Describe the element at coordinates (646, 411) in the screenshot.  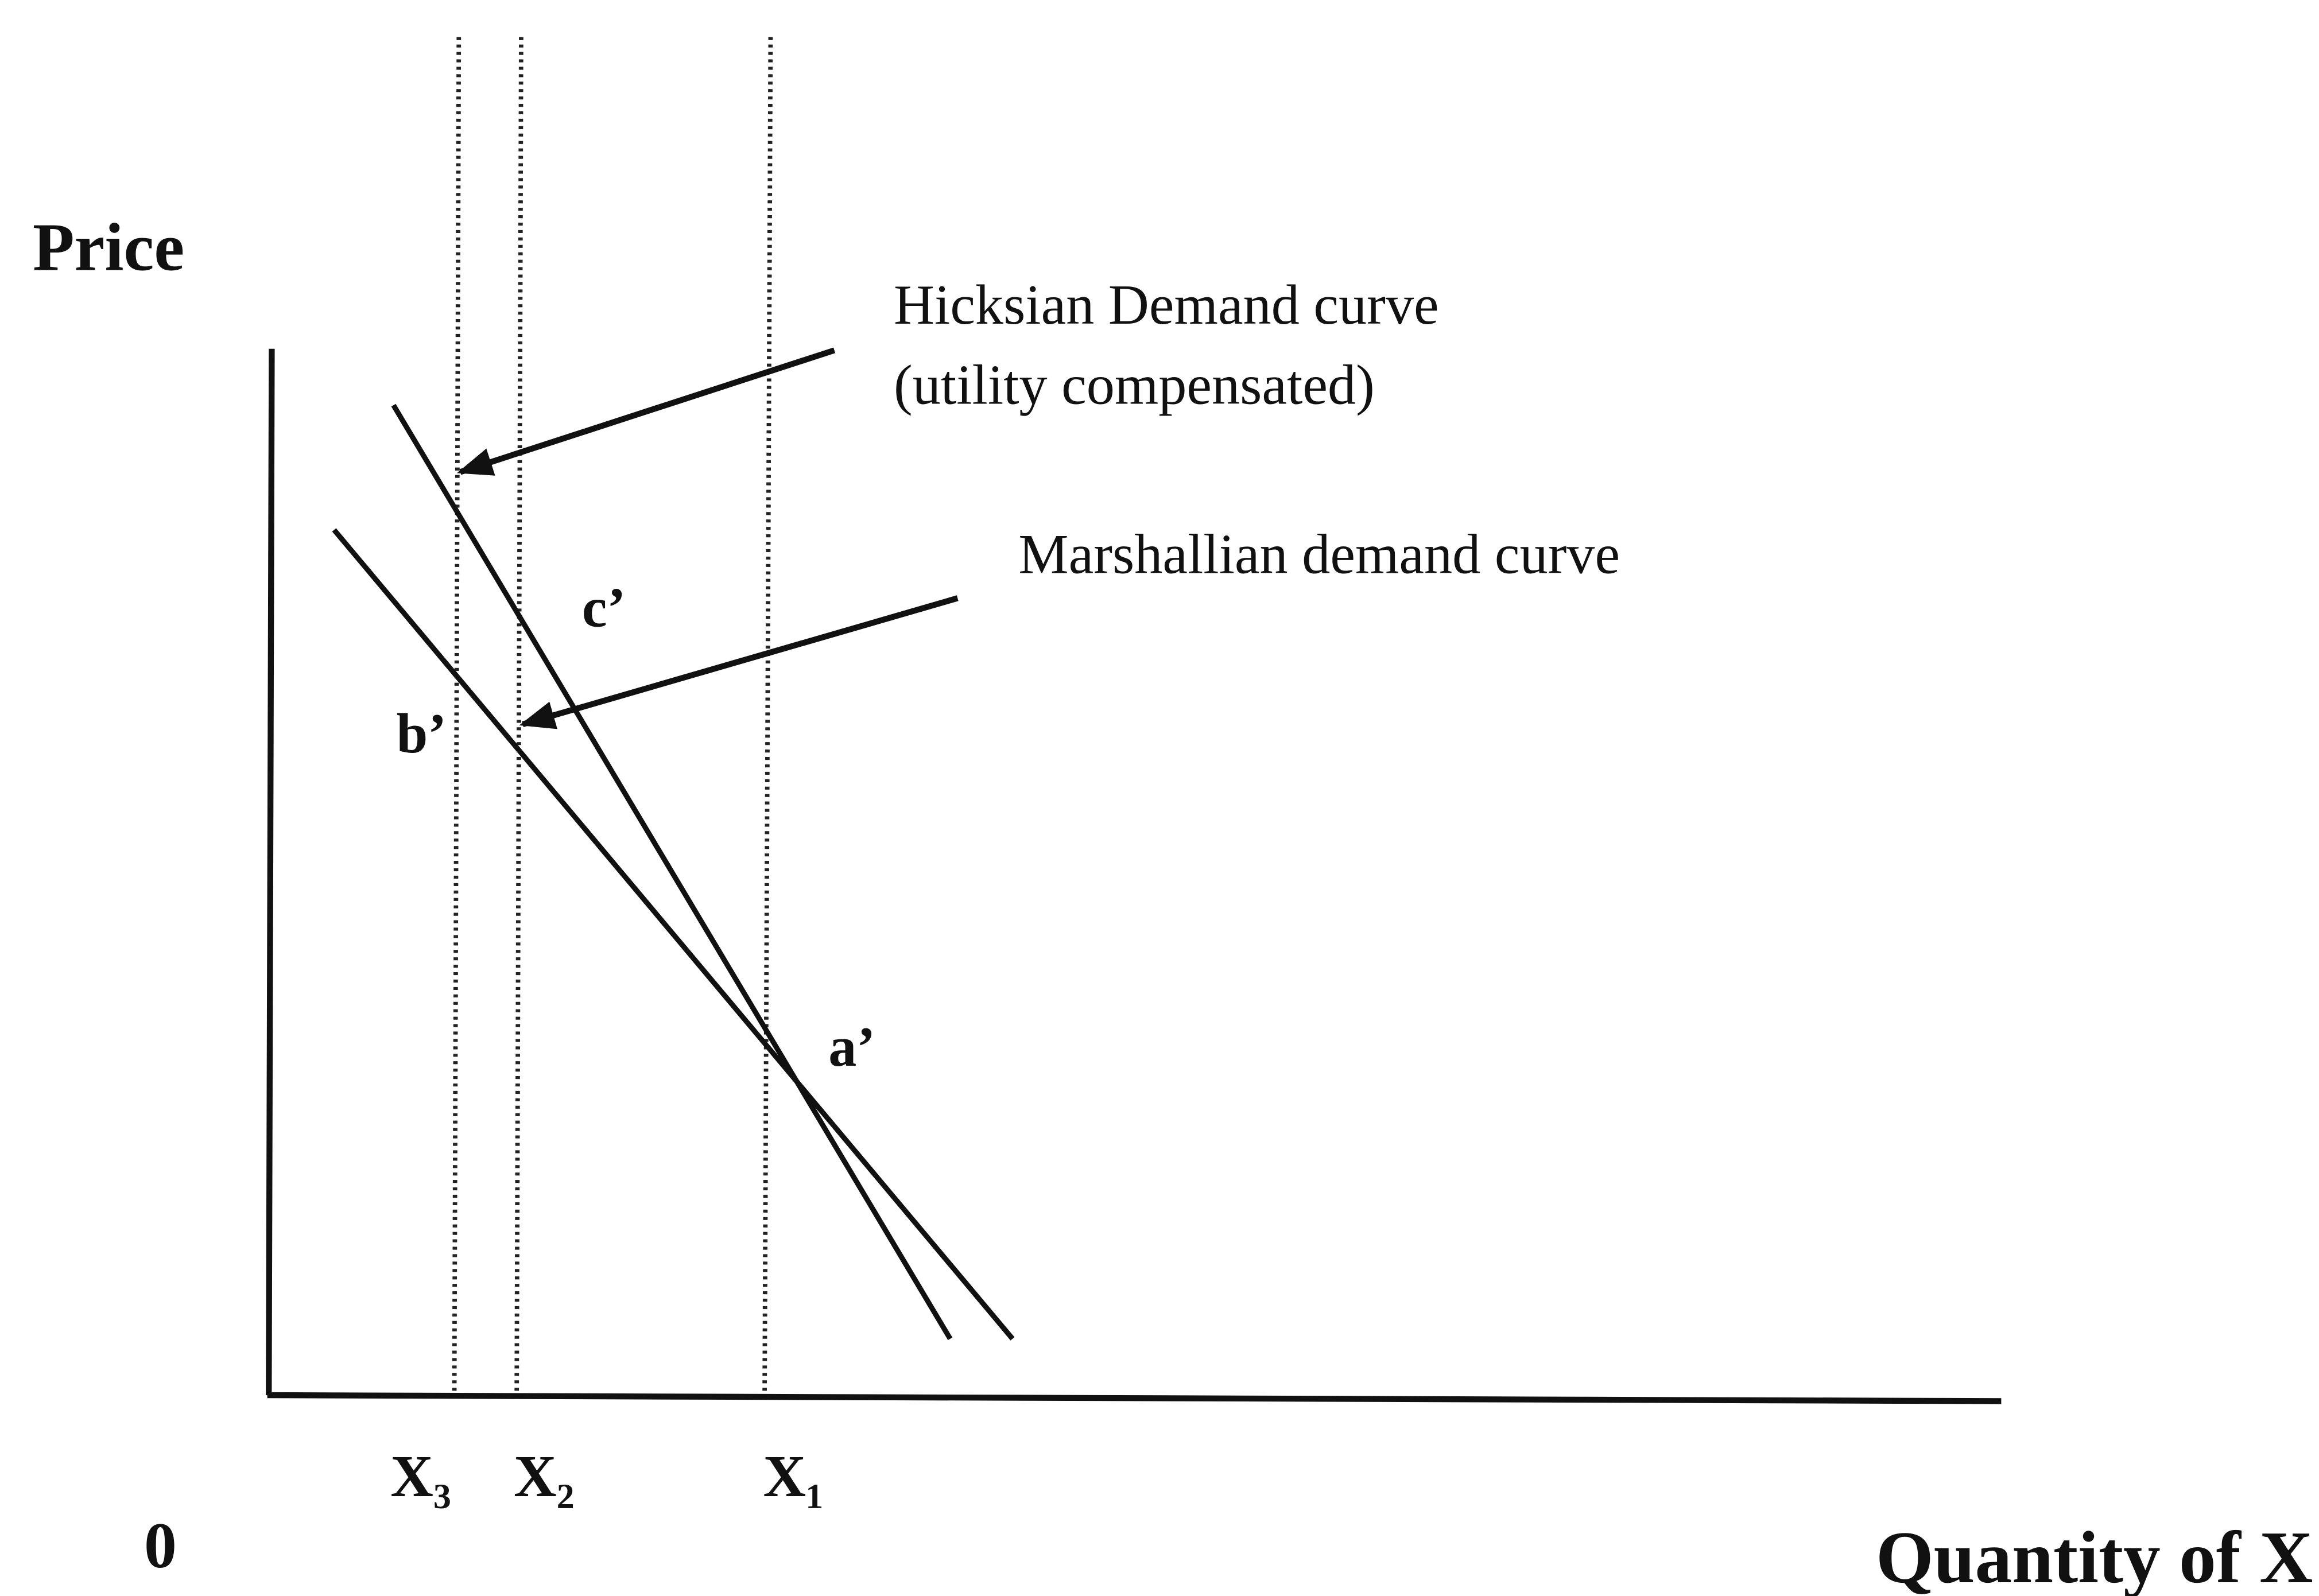
I see `hicksian-arrow` at that location.